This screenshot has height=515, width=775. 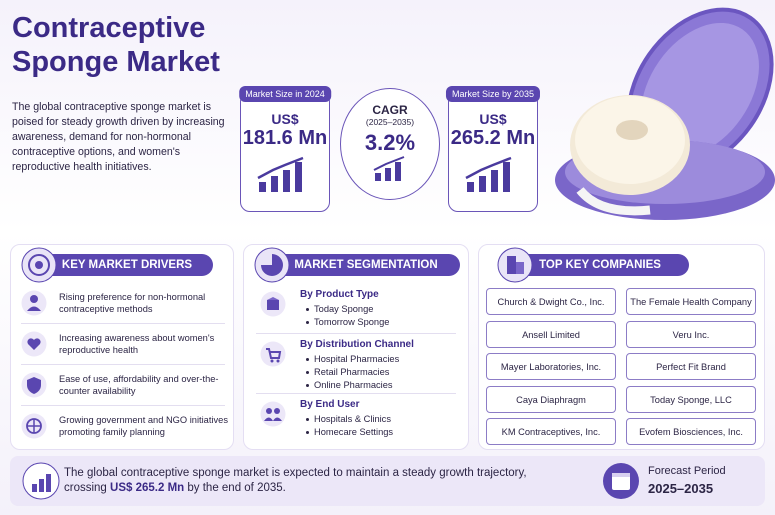 What do you see at coordinates (691, 399) in the screenshot?
I see `company-box: Today Sponge, LLC` at bounding box center [691, 399].